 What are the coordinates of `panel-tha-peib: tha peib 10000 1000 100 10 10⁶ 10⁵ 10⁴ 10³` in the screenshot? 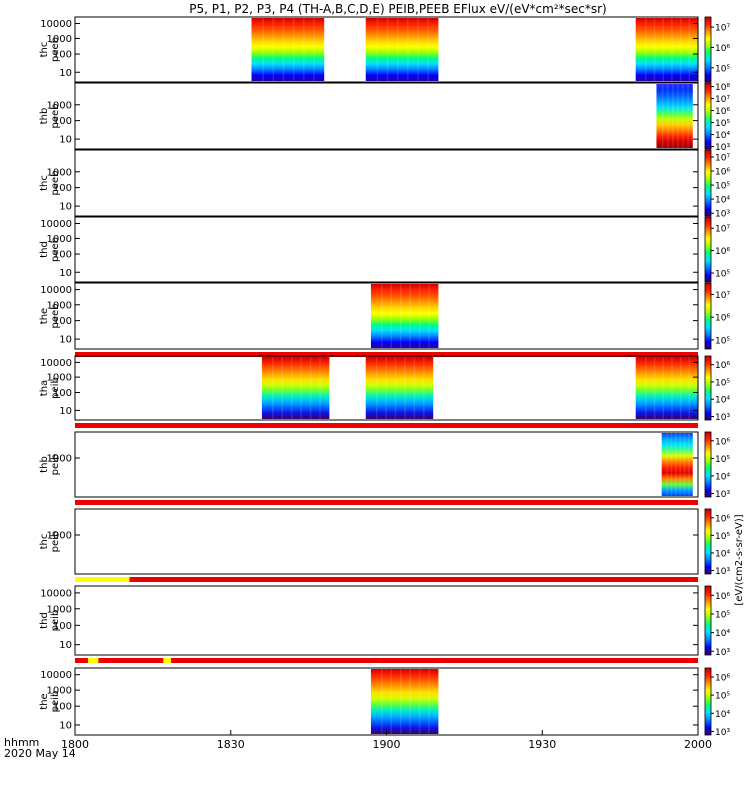 It's located at (384, 391).